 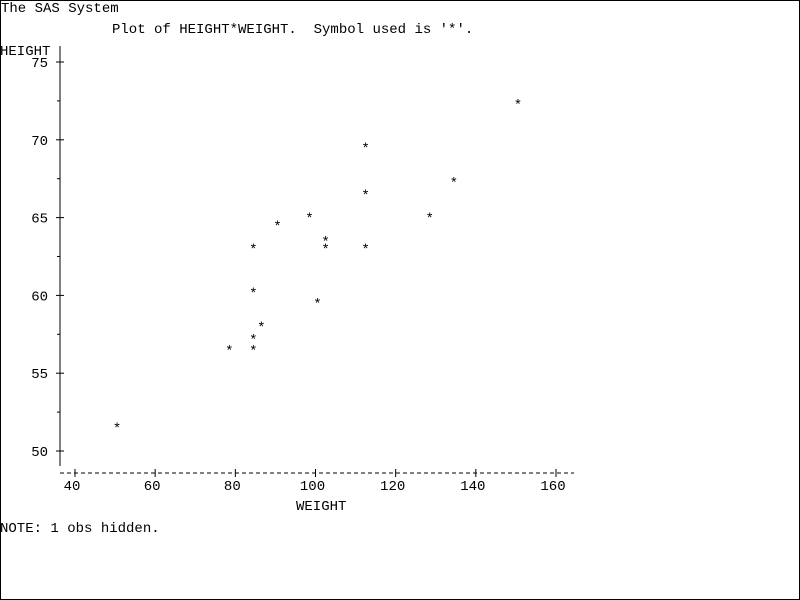 I want to click on y-tick-label: 65, so click(x=39, y=220).